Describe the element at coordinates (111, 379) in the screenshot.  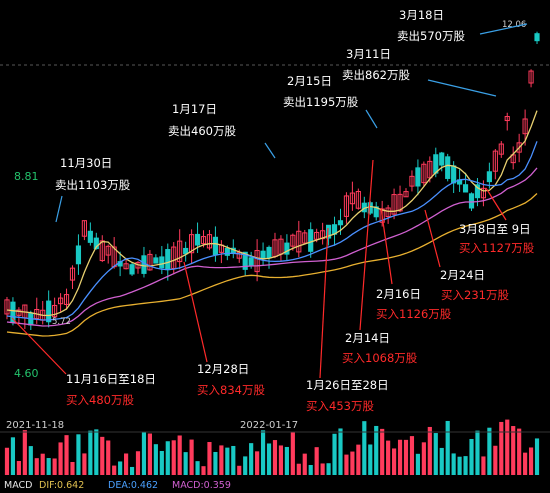
I see `svg-text: 11月16日至18日` at that location.